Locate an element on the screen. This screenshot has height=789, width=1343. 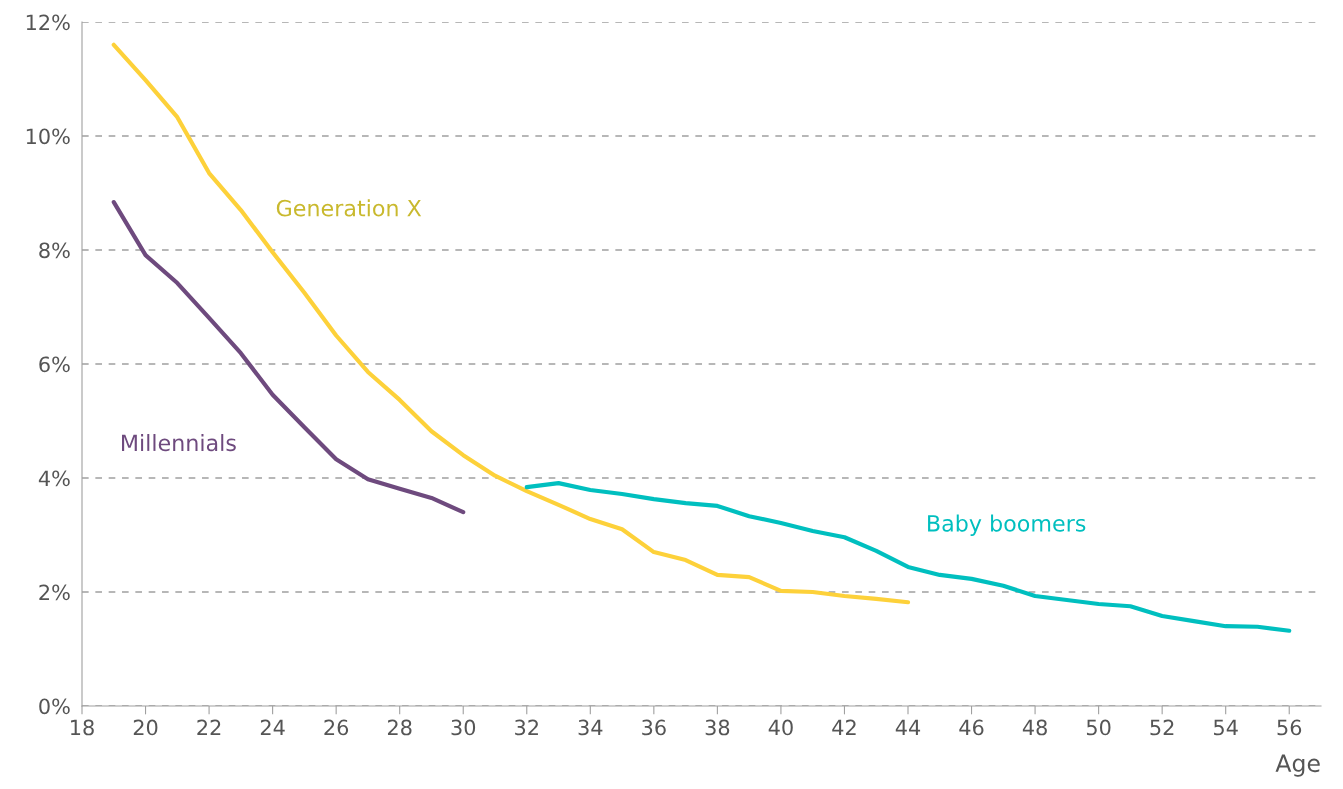
x-axis-title: Age is located at coordinates (1297, 765).